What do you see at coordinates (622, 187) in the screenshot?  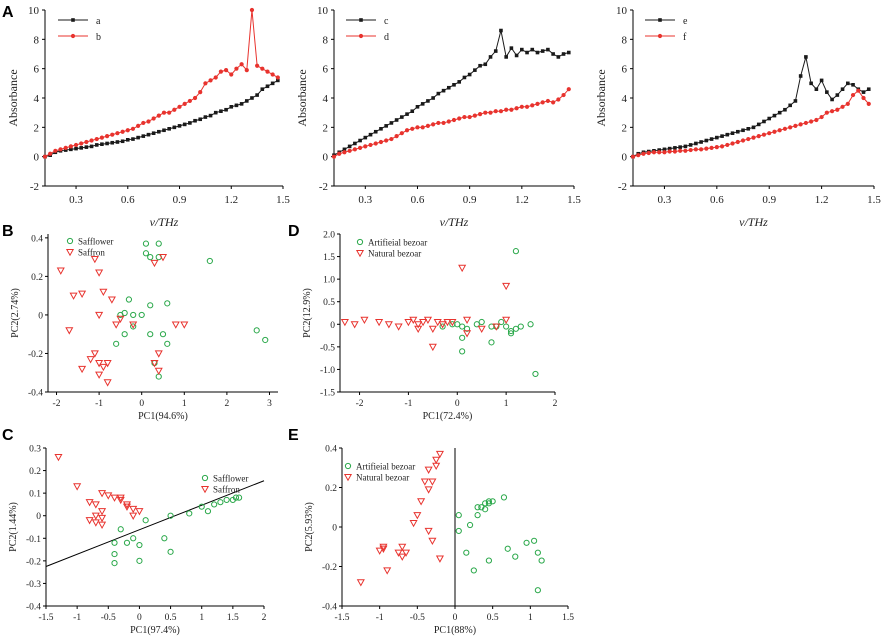 I see `y-tick-label: -2` at bounding box center [622, 187].